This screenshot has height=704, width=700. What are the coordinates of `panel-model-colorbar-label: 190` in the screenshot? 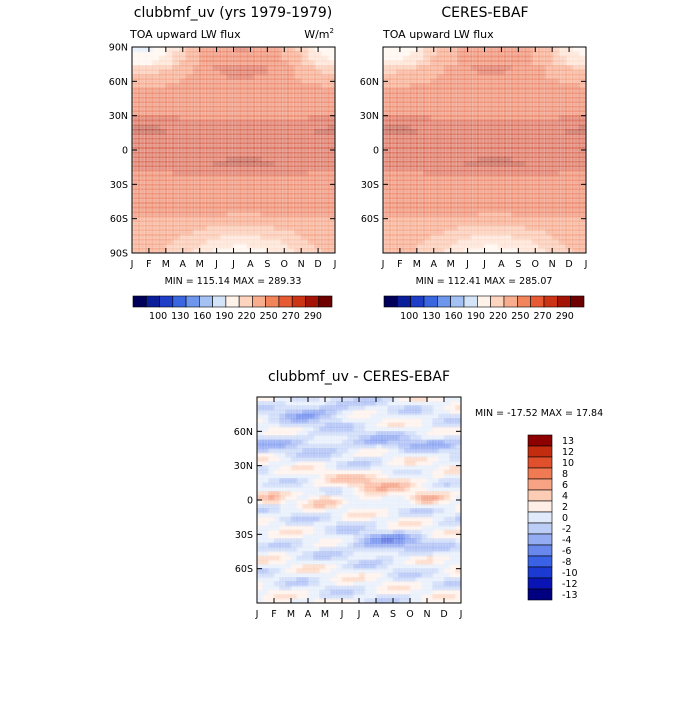 It's located at (224, 316).